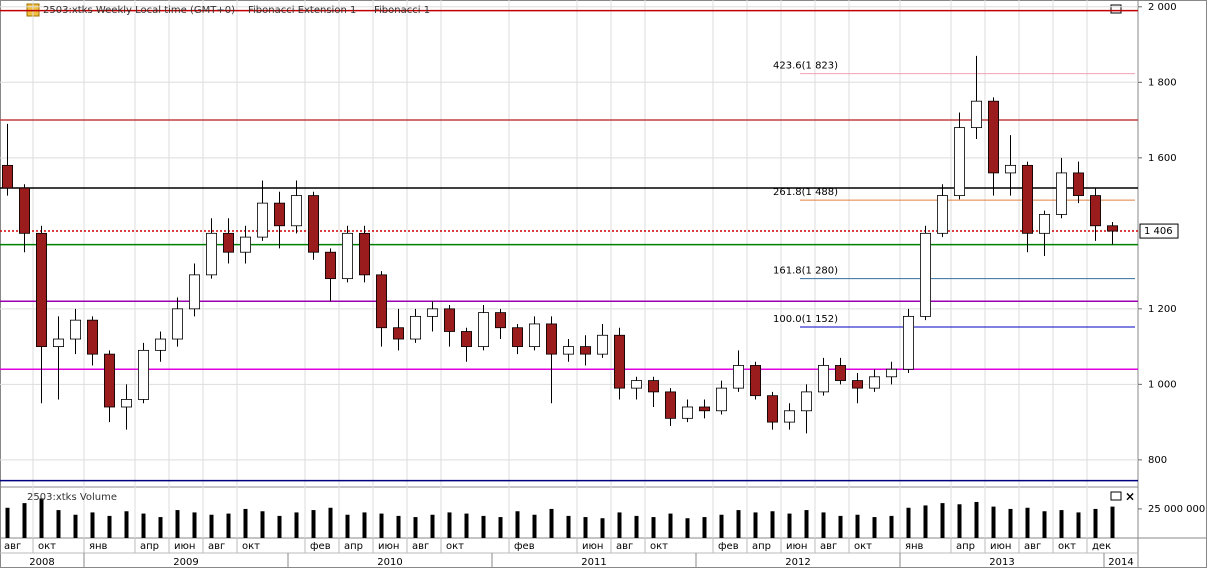 The width and height of the screenshot is (1207, 568). Describe the element at coordinates (805, 192) in the screenshot. I see `fib-label: 261.8(1 488)` at that location.